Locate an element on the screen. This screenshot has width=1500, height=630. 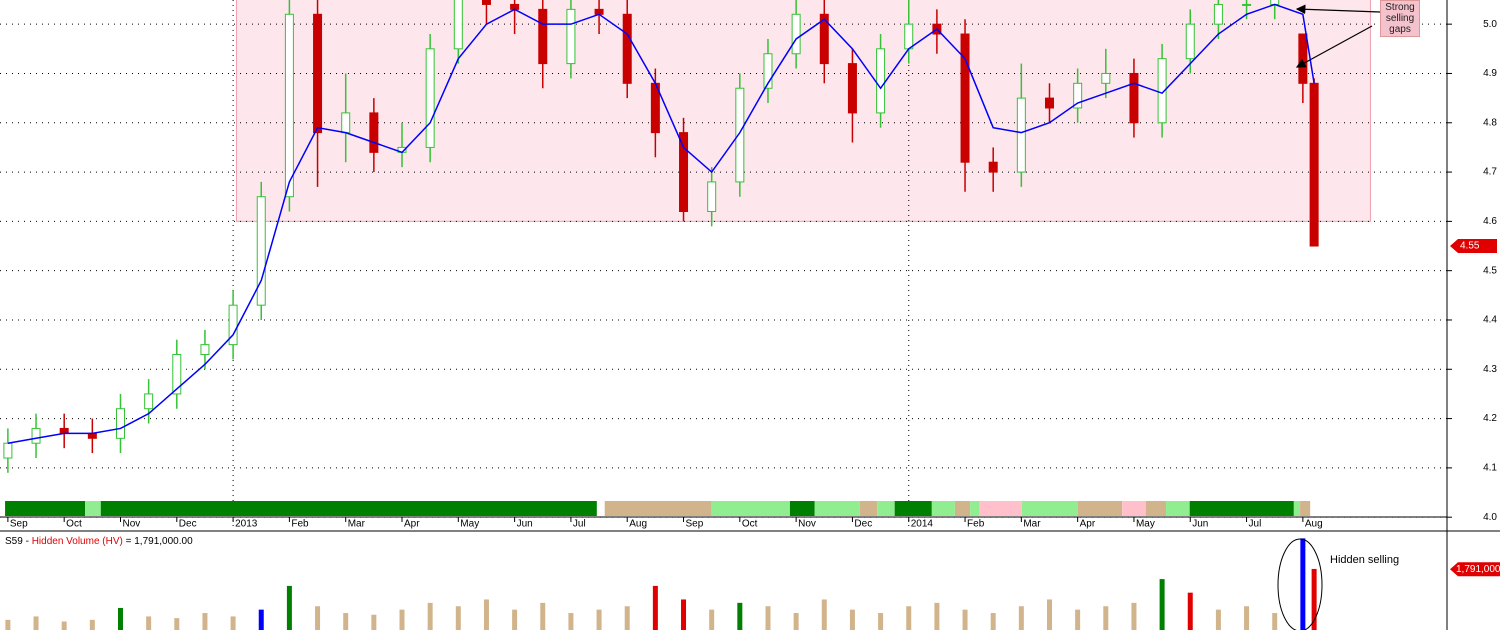
y-tick-label: 4.7 is located at coordinates (1490, 172).